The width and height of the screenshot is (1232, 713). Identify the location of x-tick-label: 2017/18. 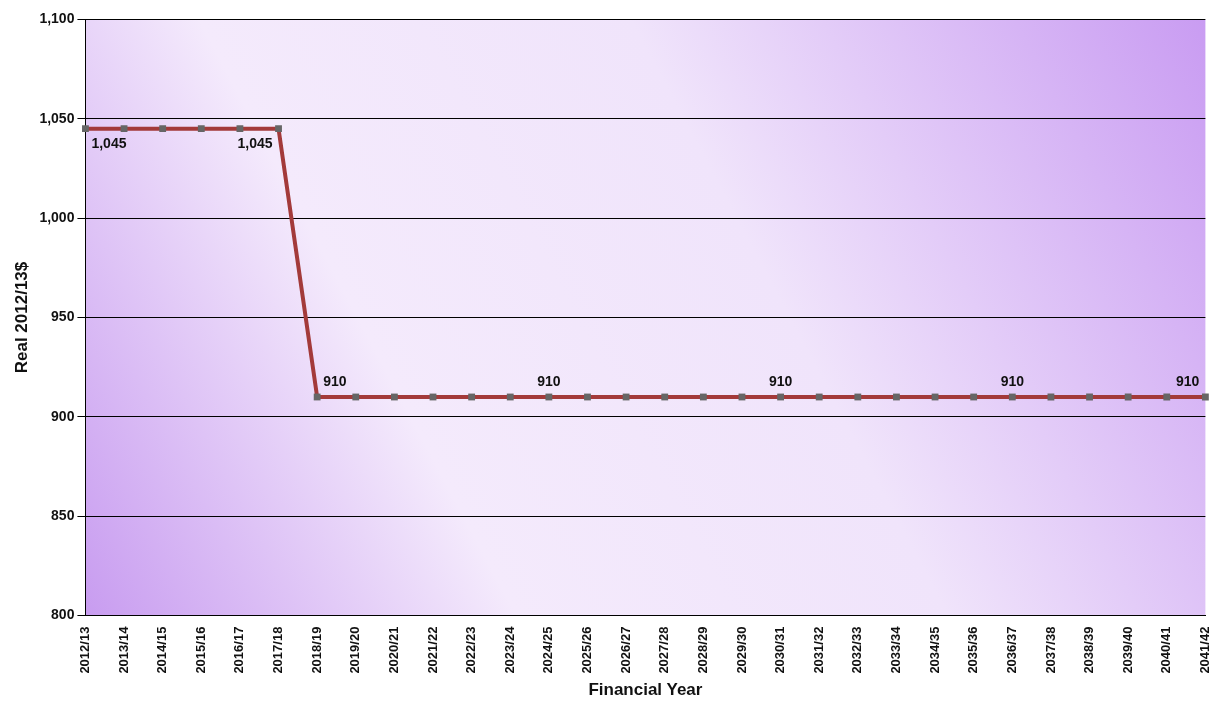
(278, 650).